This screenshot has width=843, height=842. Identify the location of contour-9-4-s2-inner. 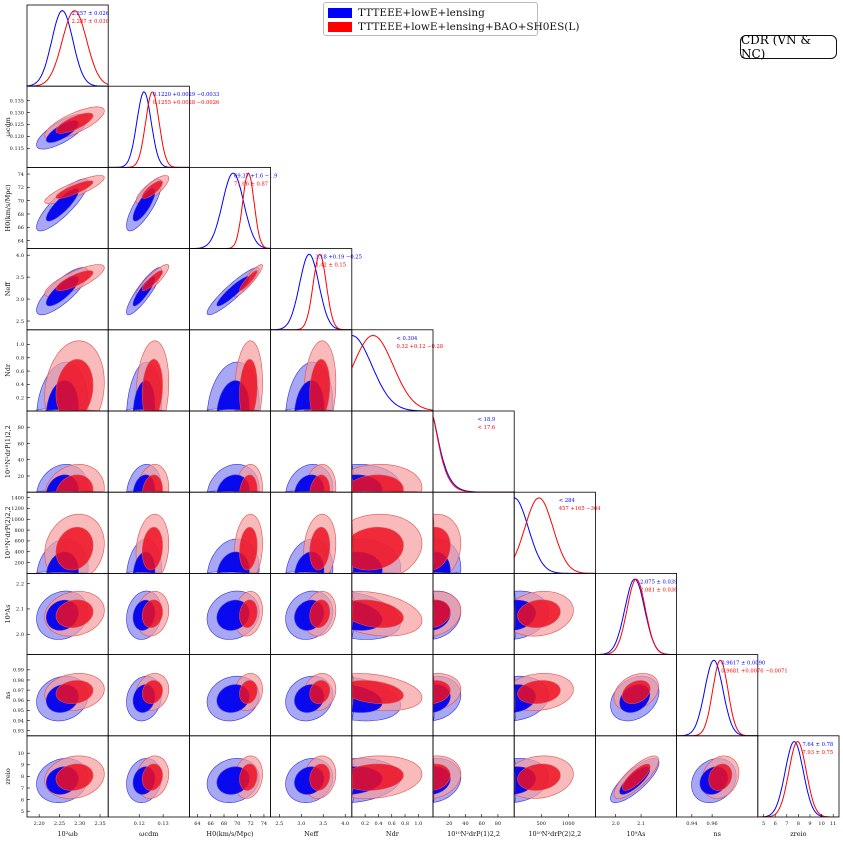
(377, 777).